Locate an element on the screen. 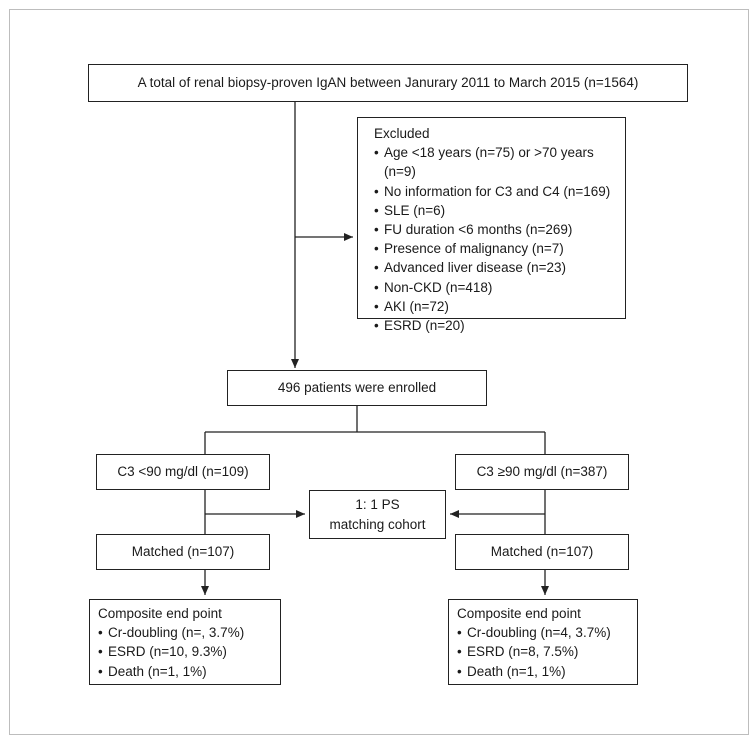  excluded-title: Excluded is located at coordinates (402, 133).